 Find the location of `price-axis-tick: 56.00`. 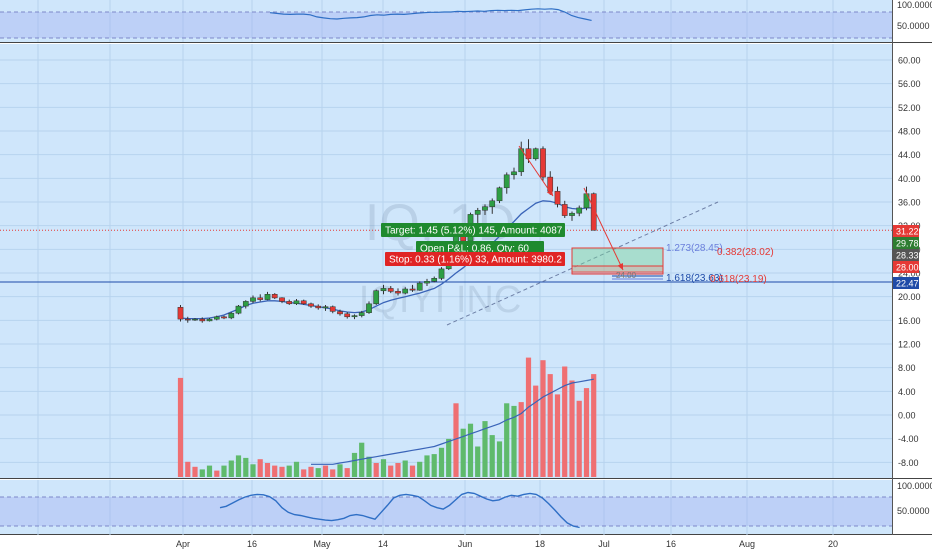

price-axis-tick: 56.00 is located at coordinates (909, 84).